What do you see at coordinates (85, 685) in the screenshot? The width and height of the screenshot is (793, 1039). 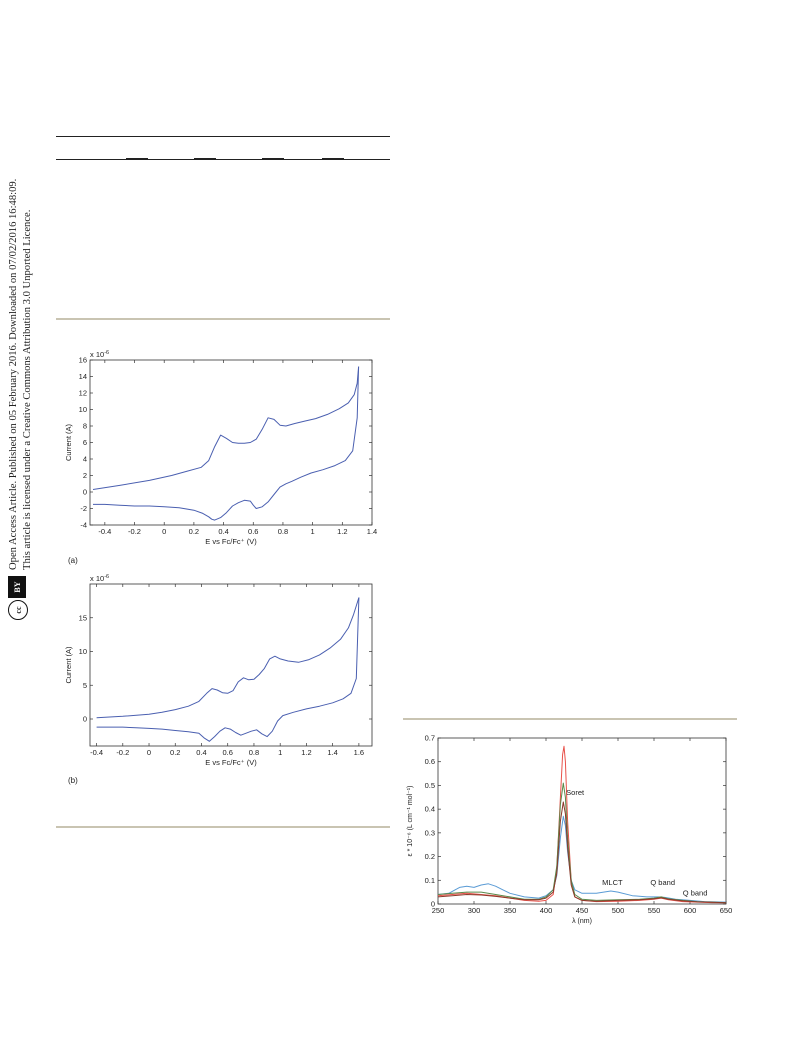 I see `y-tick-label: 5` at bounding box center [85, 685].